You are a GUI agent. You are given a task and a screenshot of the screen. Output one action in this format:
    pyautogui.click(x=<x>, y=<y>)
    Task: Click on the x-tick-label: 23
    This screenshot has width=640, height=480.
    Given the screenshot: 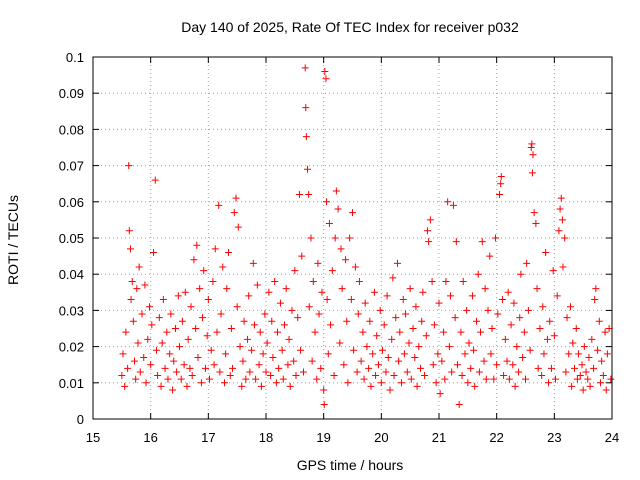 What is the action you would take?
    pyautogui.click(x=554, y=437)
    